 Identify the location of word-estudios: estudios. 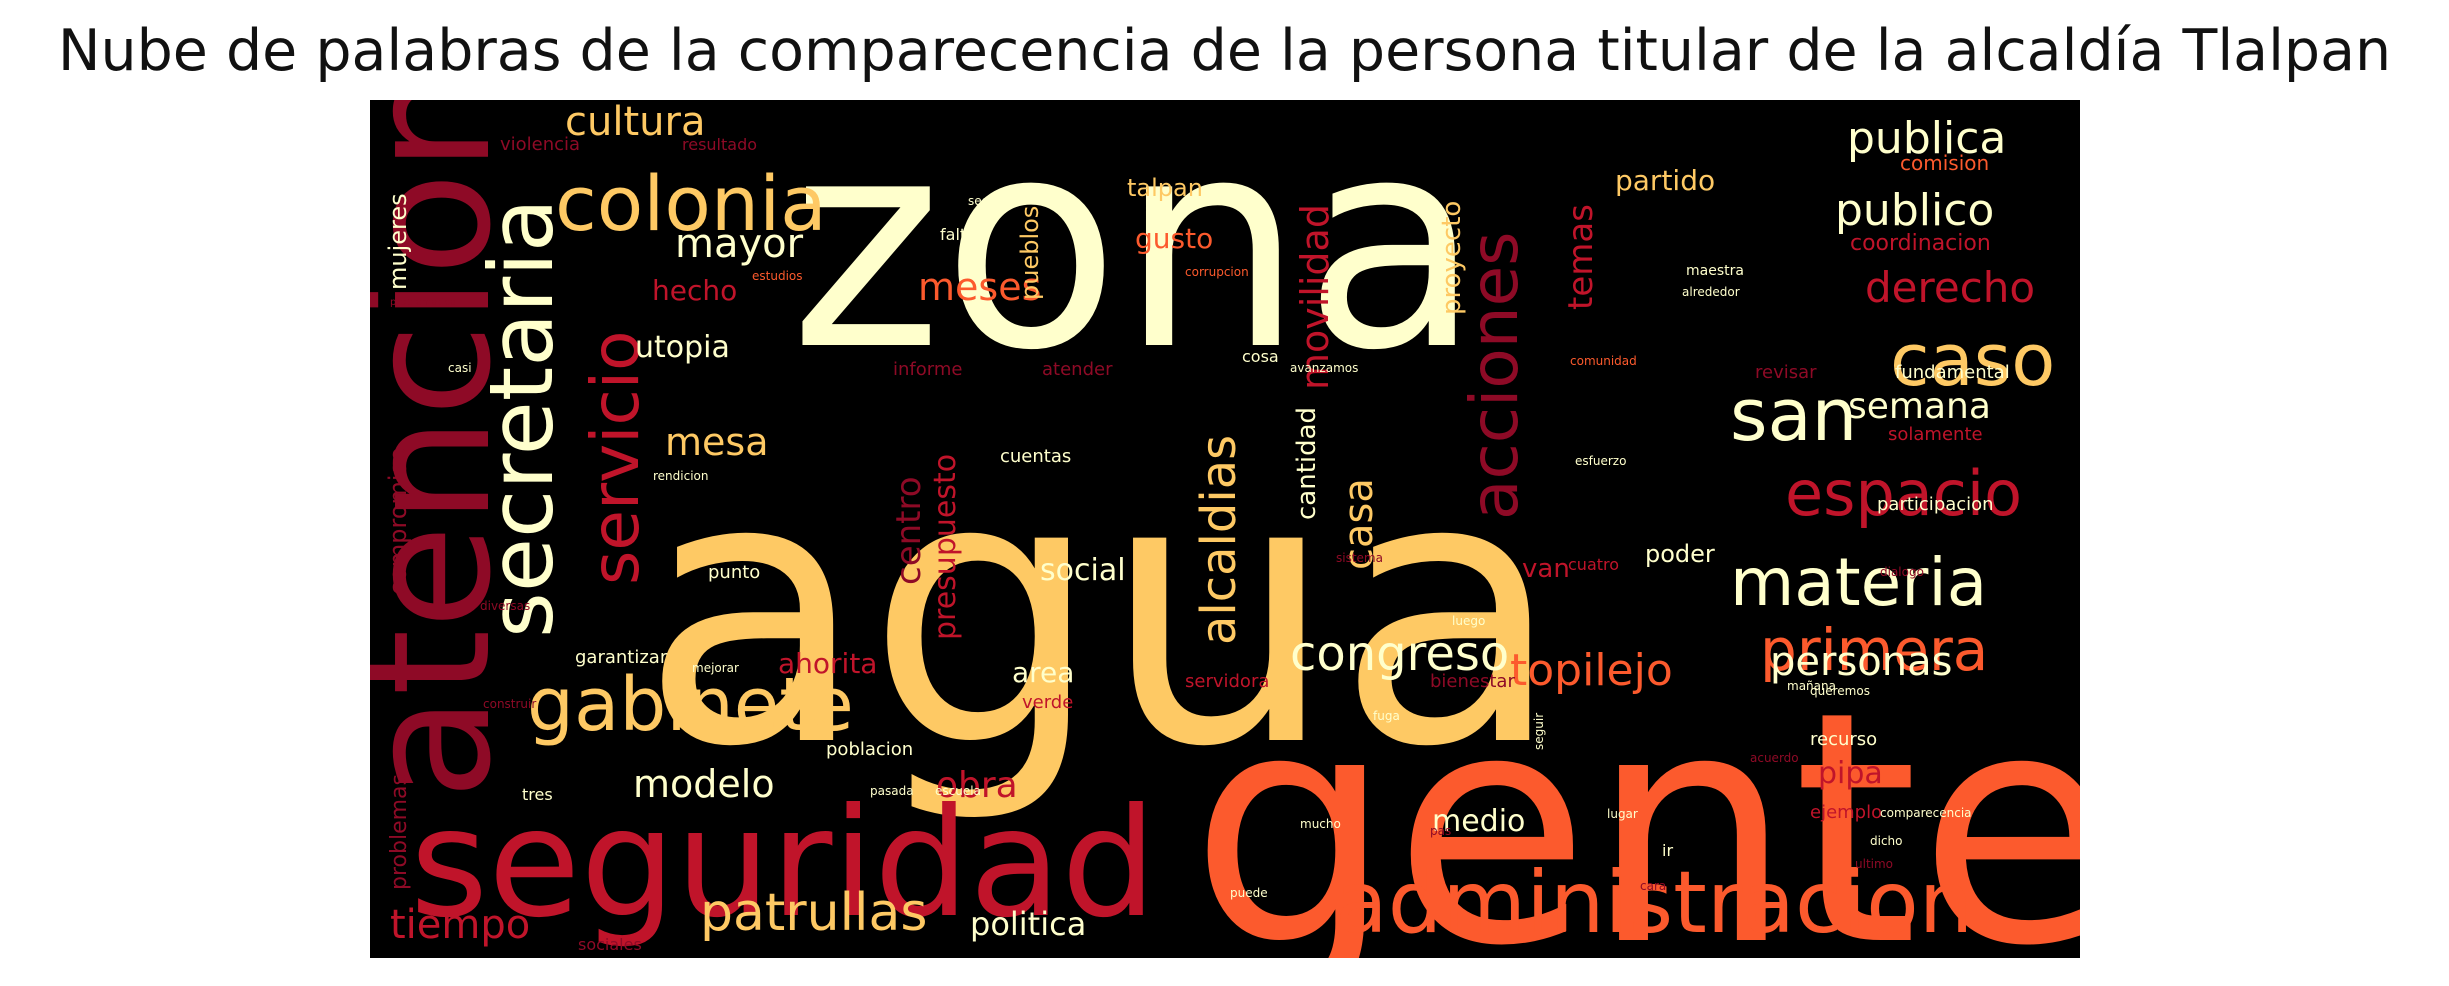
(777, 276).